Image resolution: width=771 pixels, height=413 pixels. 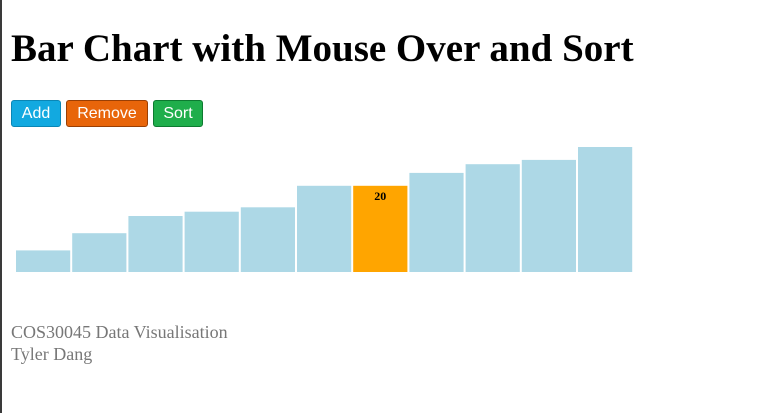 What do you see at coordinates (119, 332) in the screenshot?
I see `footer-course: COS30045 Data Visualisation` at bounding box center [119, 332].